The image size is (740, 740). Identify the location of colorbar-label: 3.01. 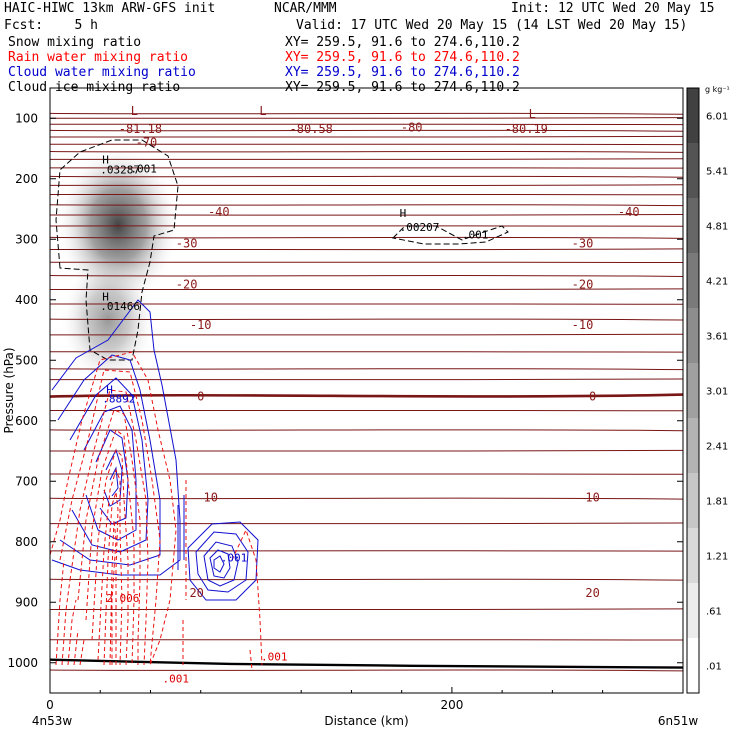
(717, 392).